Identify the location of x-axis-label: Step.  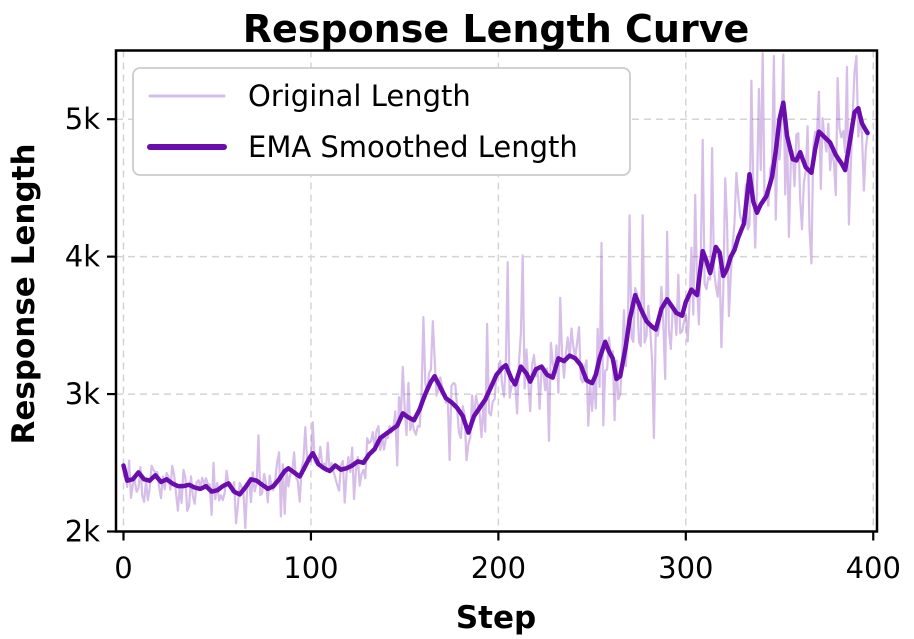
(496, 618).